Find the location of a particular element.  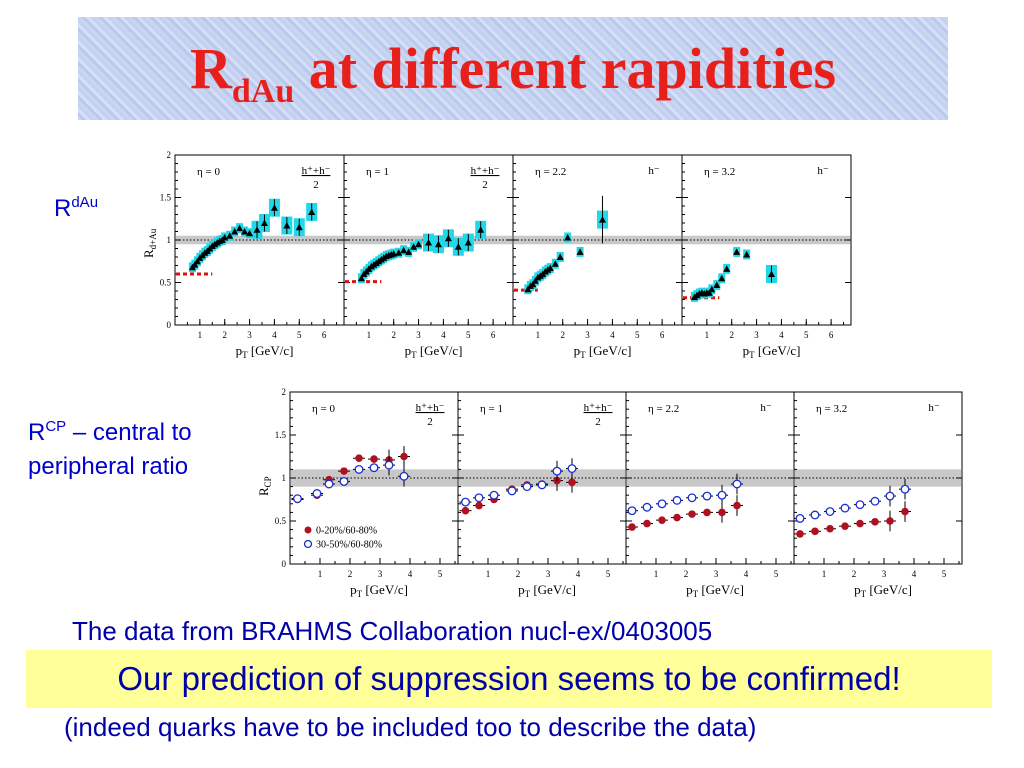

rcp-side-label: RCP – central to peripheral ratio is located at coordinates (128, 447).